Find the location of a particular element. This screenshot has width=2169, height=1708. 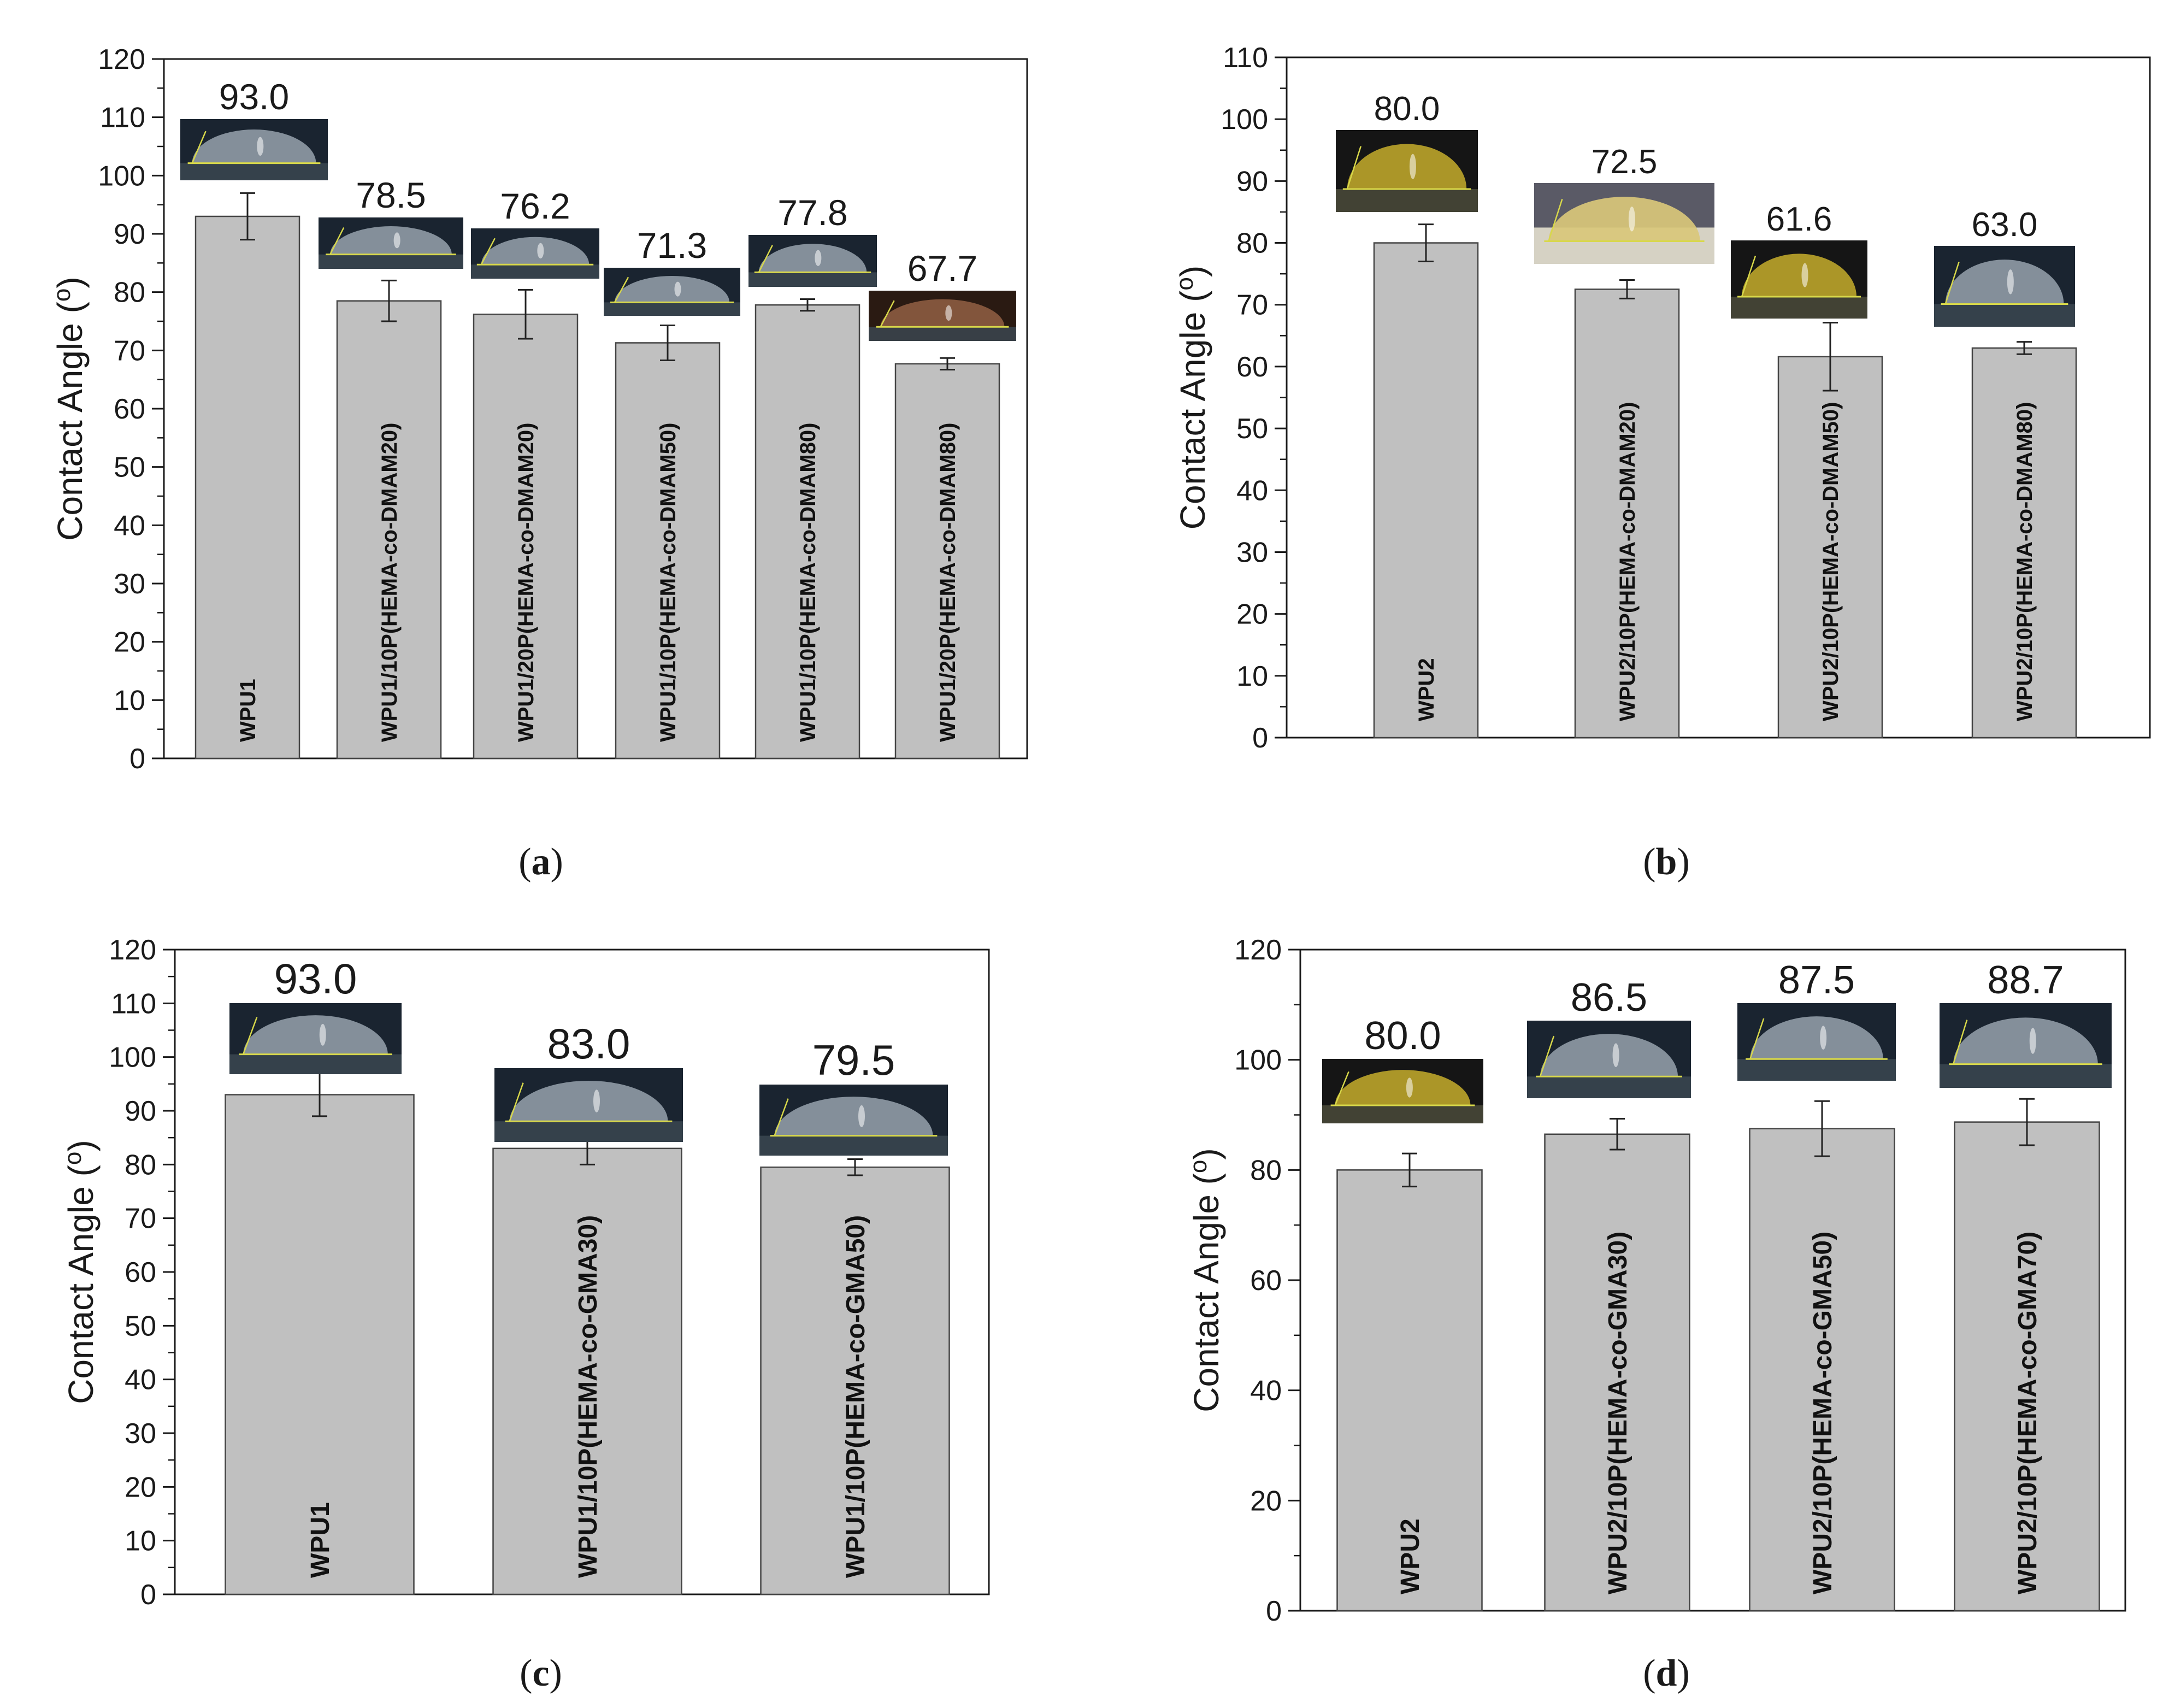

data-label: 63.0 is located at coordinates (2005, 225).